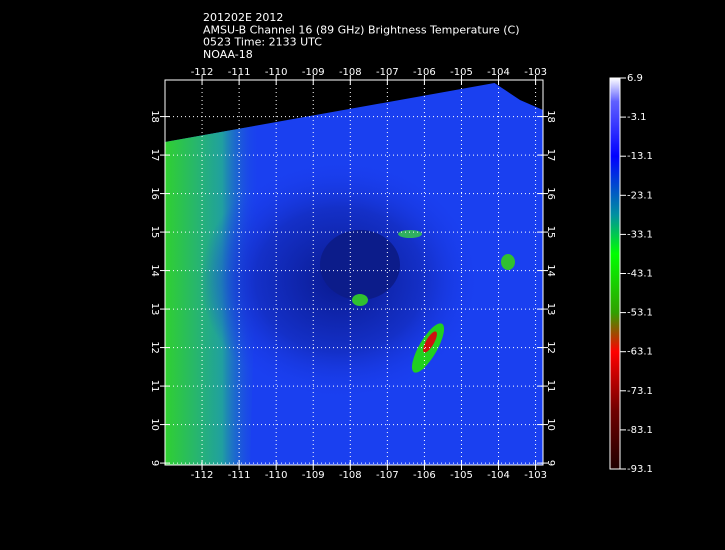  What do you see at coordinates (615, 273) in the screenshot?
I see `colorbar` at bounding box center [615, 273].